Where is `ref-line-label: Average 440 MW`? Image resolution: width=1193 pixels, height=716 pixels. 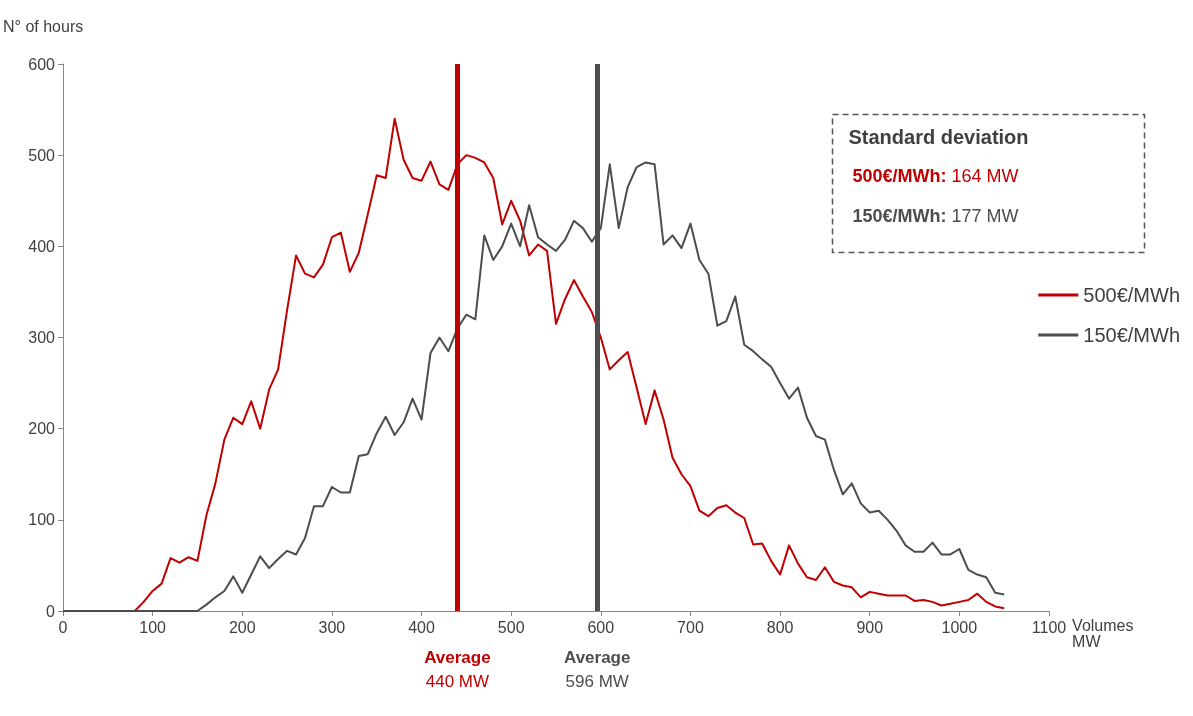 ref-line-label: Average 440 MW is located at coordinates (457, 669).